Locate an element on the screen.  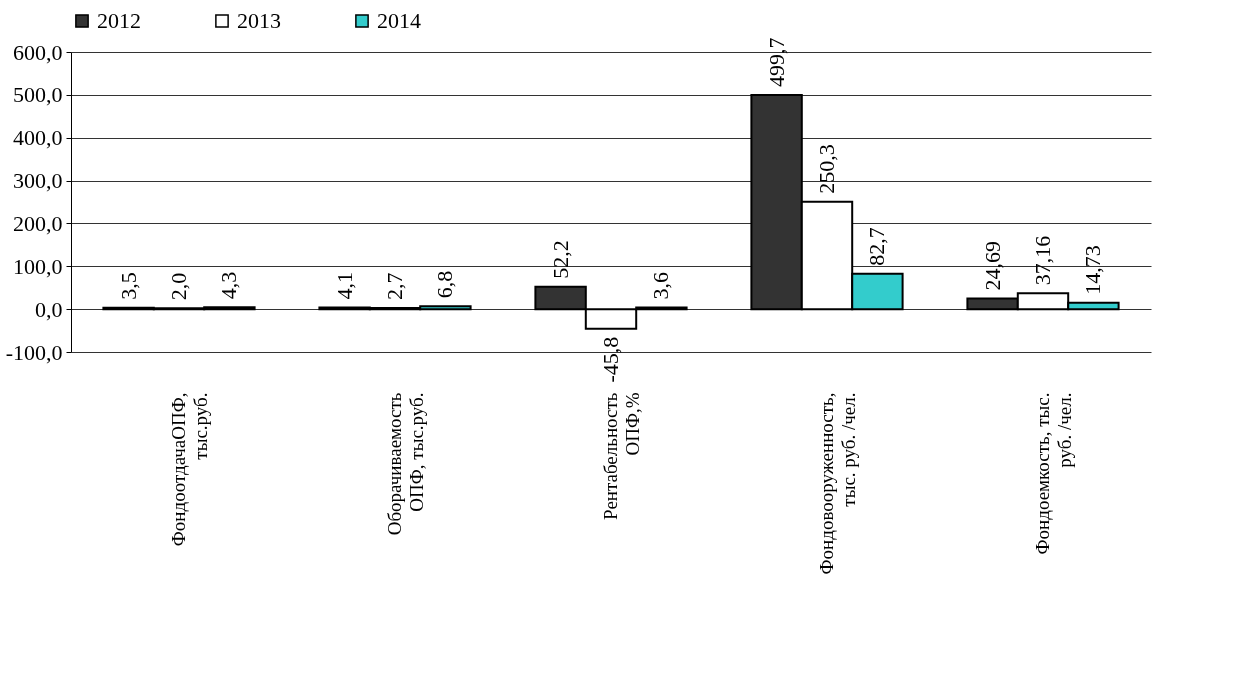
y-tick-label: 300,0 is located at coordinates (38, 181).